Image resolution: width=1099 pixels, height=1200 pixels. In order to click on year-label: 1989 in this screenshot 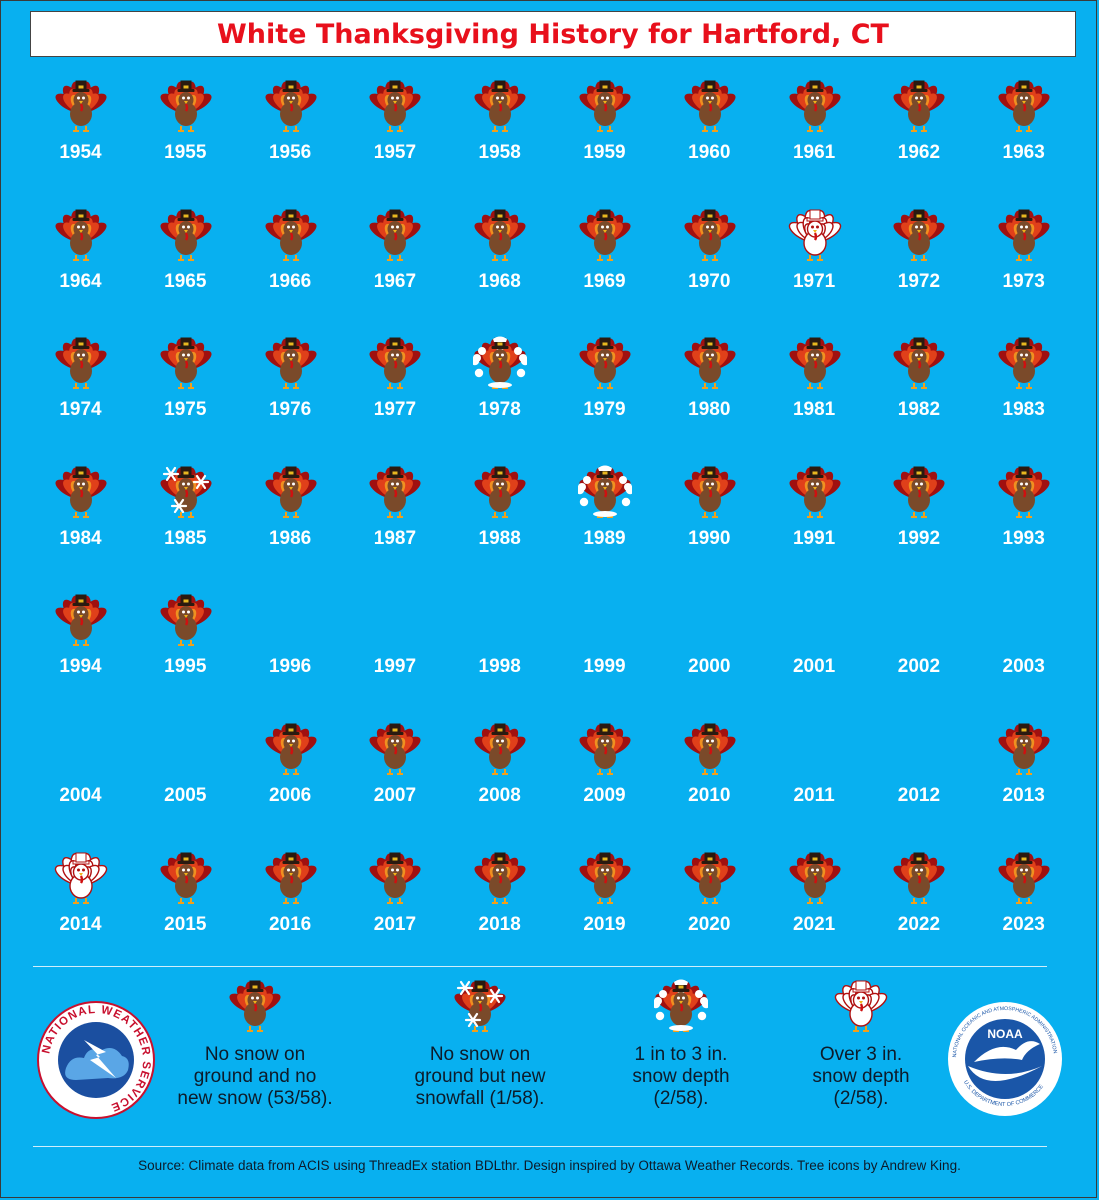, I will do `click(604, 538)`.